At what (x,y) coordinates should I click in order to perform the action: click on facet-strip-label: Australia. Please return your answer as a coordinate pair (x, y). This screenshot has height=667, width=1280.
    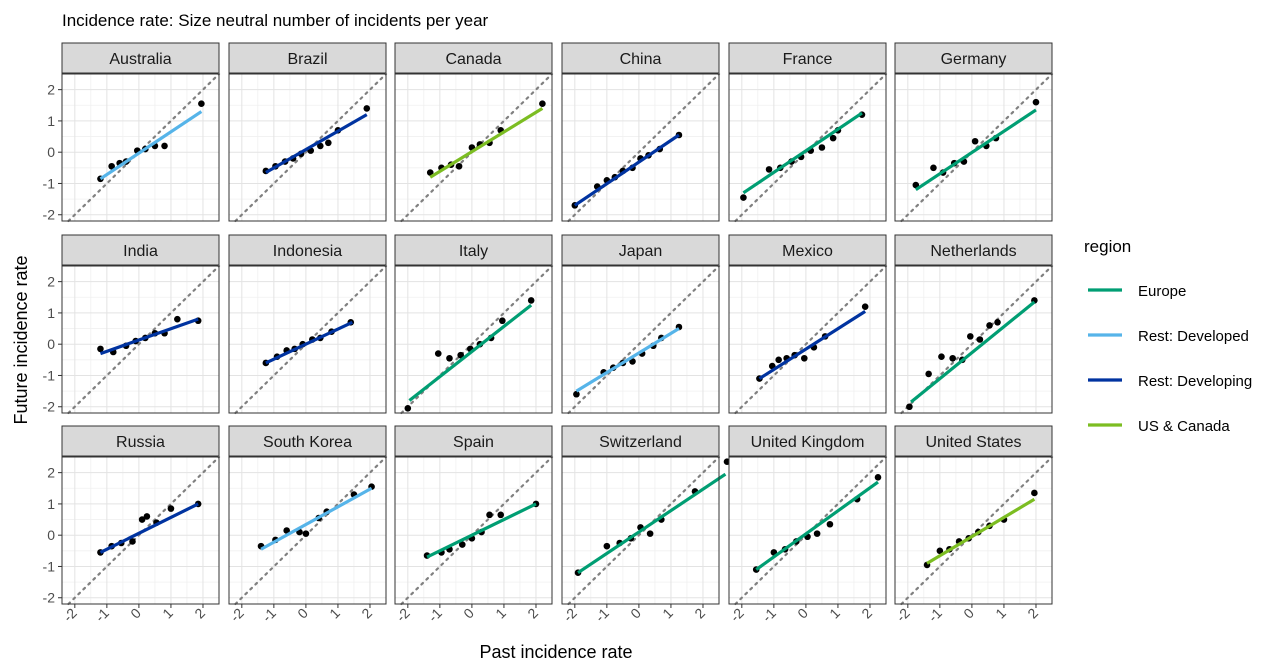
    Looking at the image, I should click on (140, 59).